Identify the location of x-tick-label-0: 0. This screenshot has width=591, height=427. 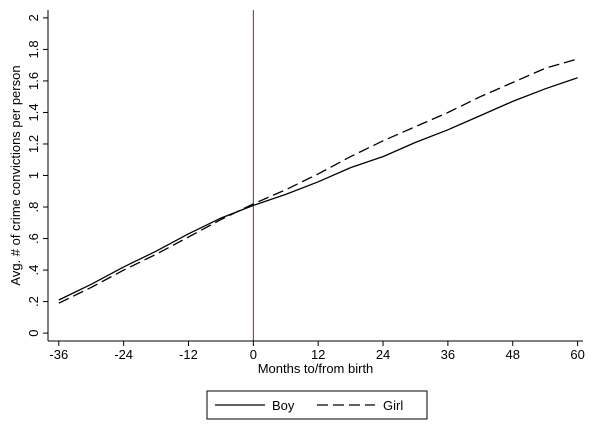
(253, 354).